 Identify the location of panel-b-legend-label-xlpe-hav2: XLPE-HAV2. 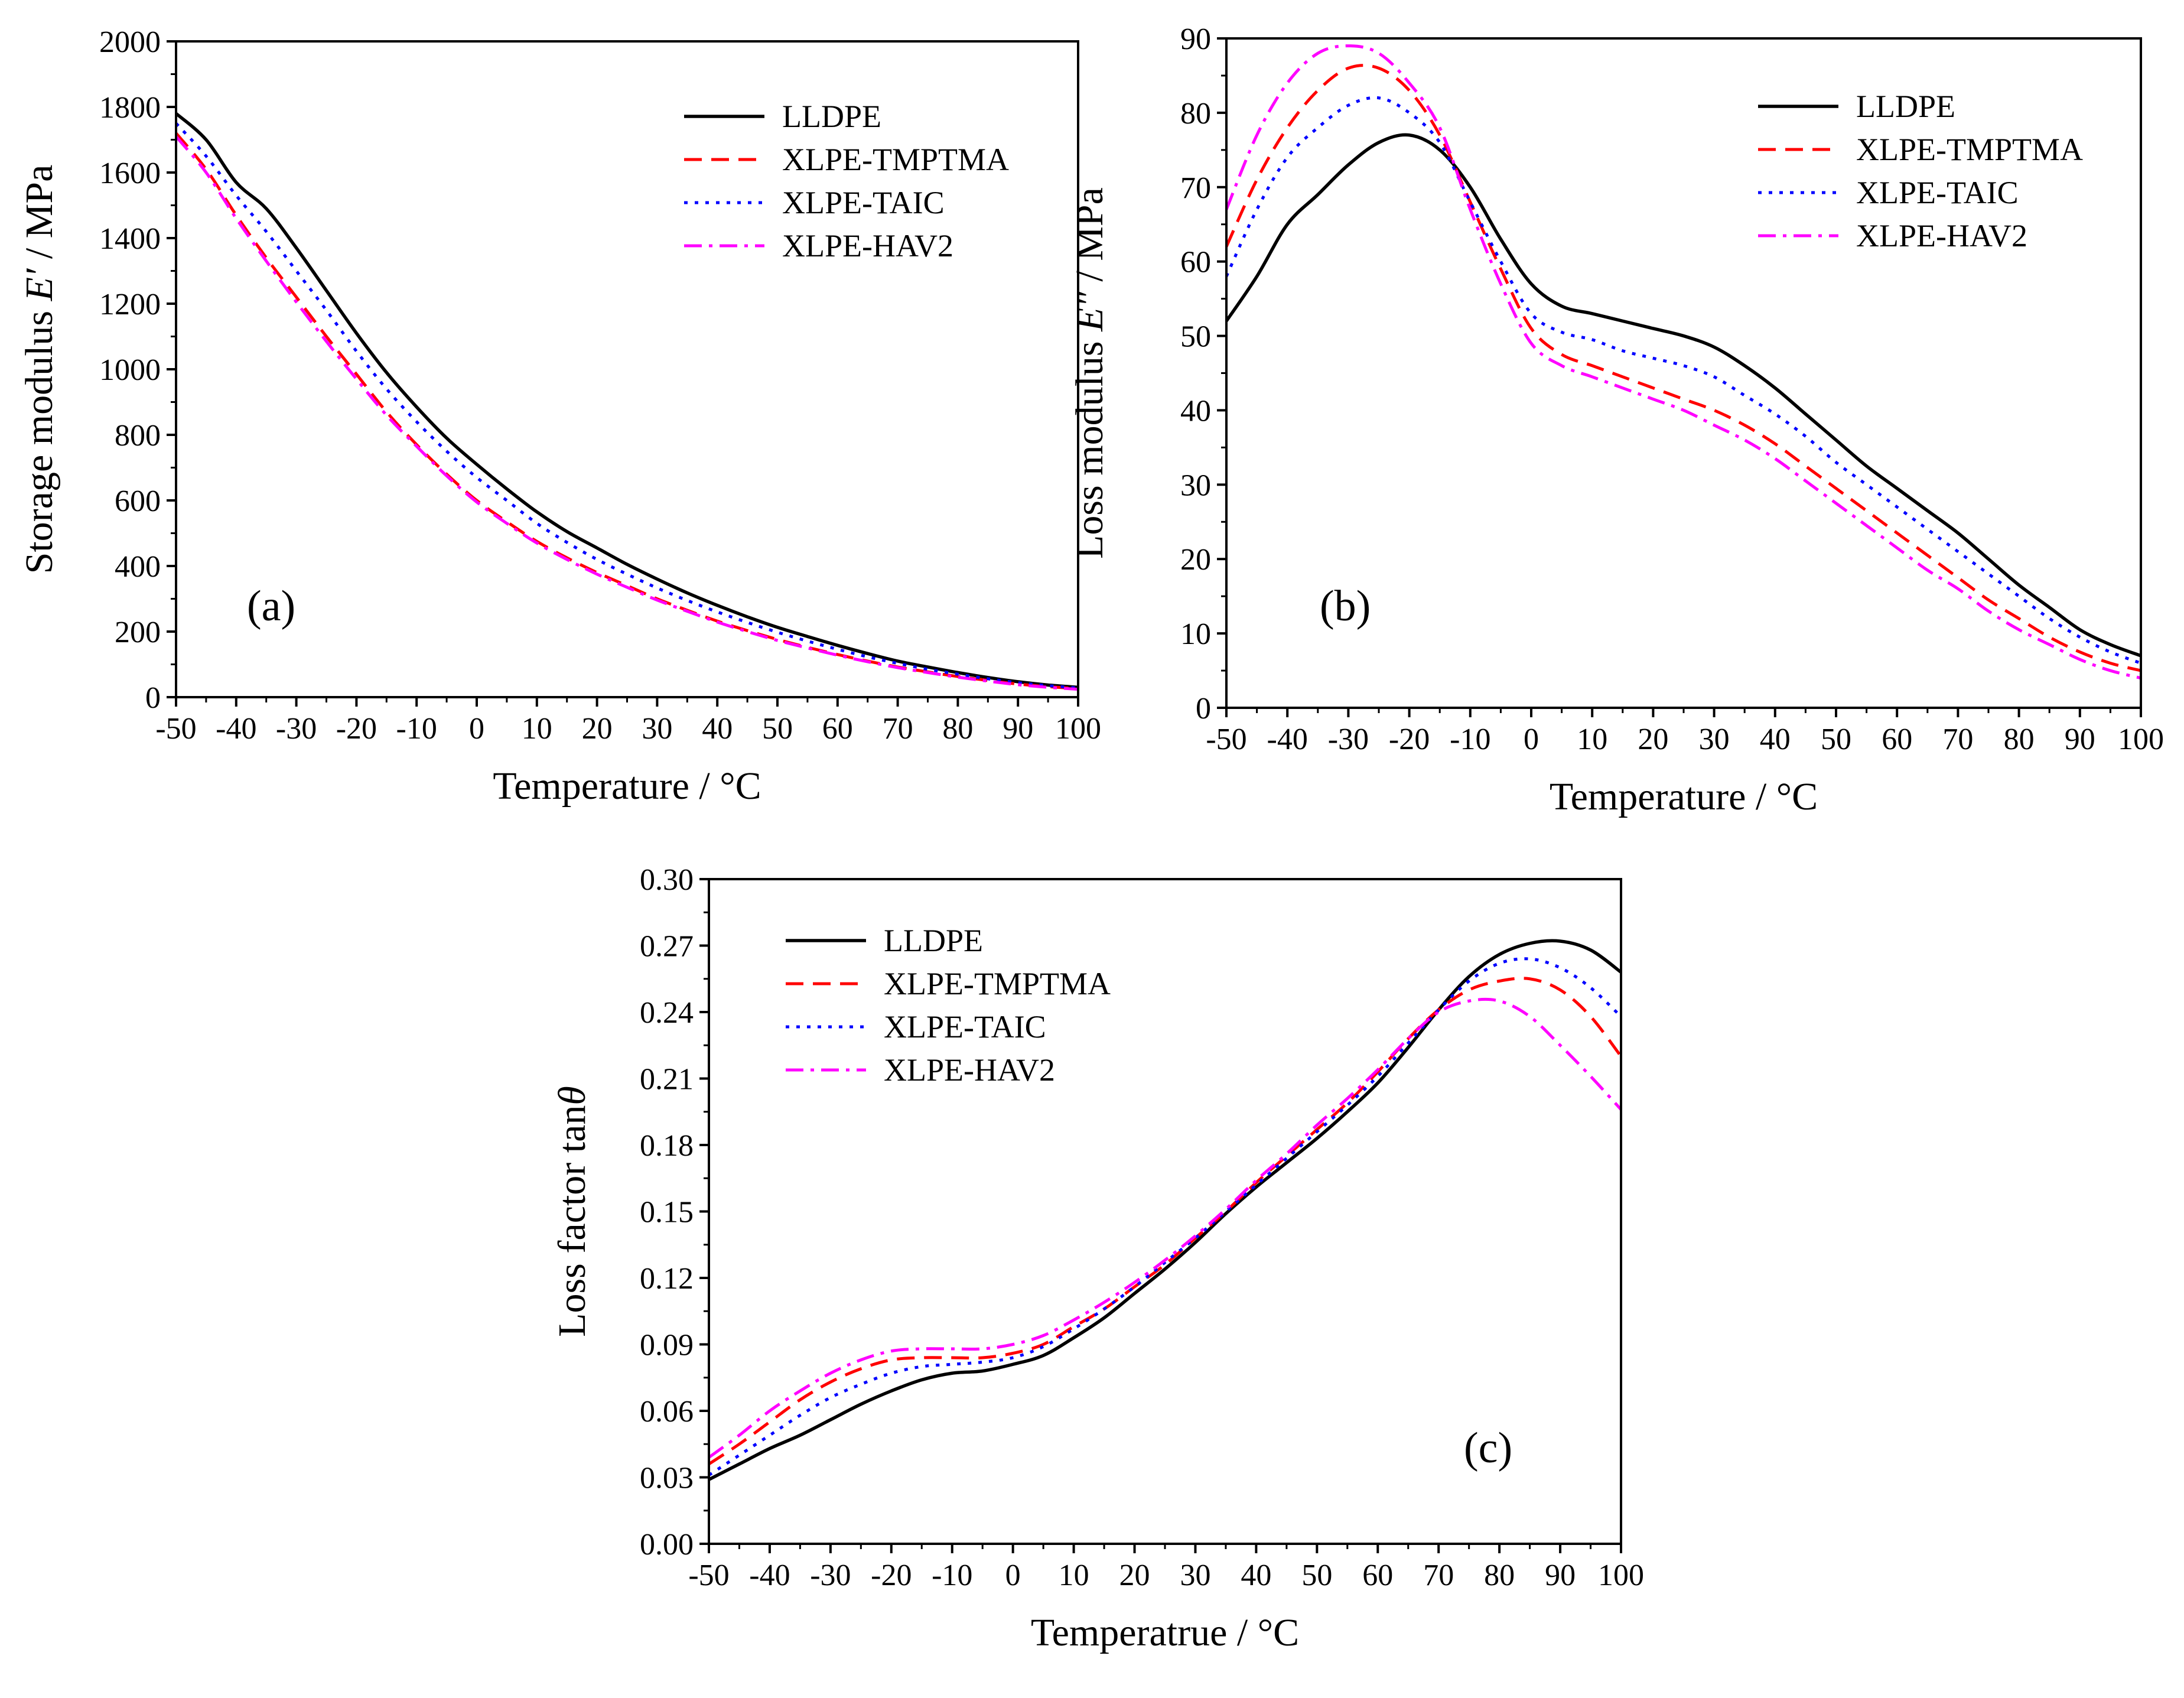
(1941, 236).